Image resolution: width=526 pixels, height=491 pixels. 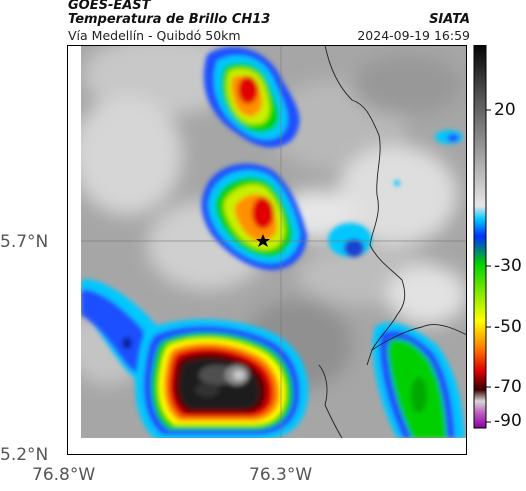 I want to click on colorbar-label-minus70: -70, so click(x=508, y=387).